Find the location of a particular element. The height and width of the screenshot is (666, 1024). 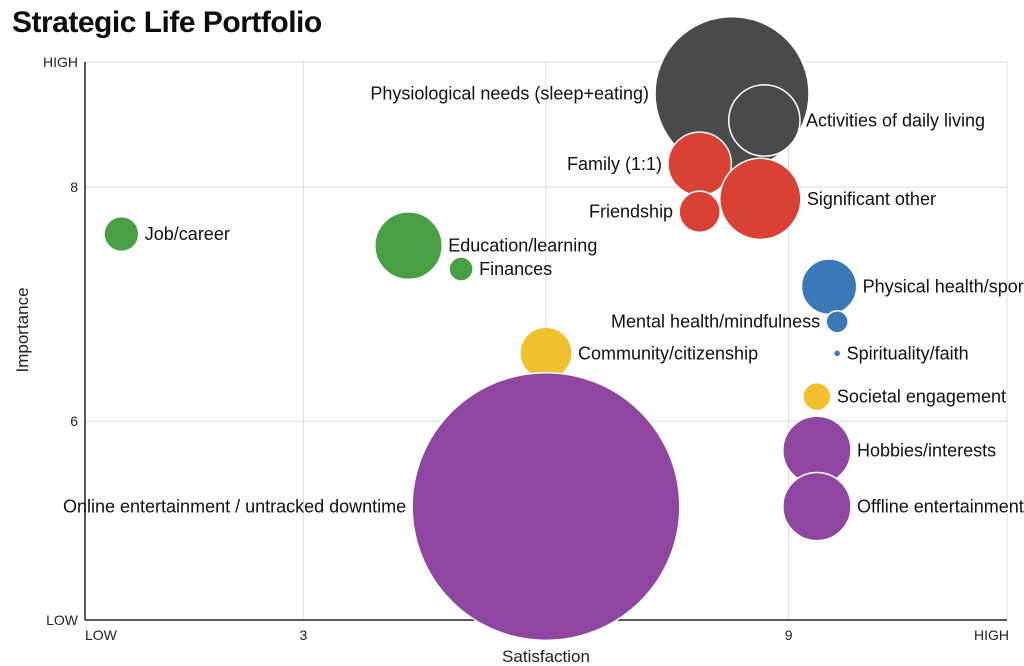

bubble-offline-entertainment is located at coordinates (817, 506).